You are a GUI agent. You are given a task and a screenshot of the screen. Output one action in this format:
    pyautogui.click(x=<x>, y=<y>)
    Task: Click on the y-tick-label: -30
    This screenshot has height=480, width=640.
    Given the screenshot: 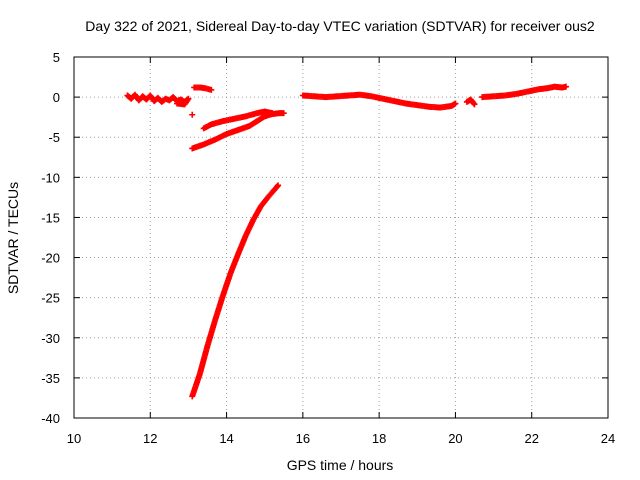 What is the action you would take?
    pyautogui.click(x=50, y=338)
    